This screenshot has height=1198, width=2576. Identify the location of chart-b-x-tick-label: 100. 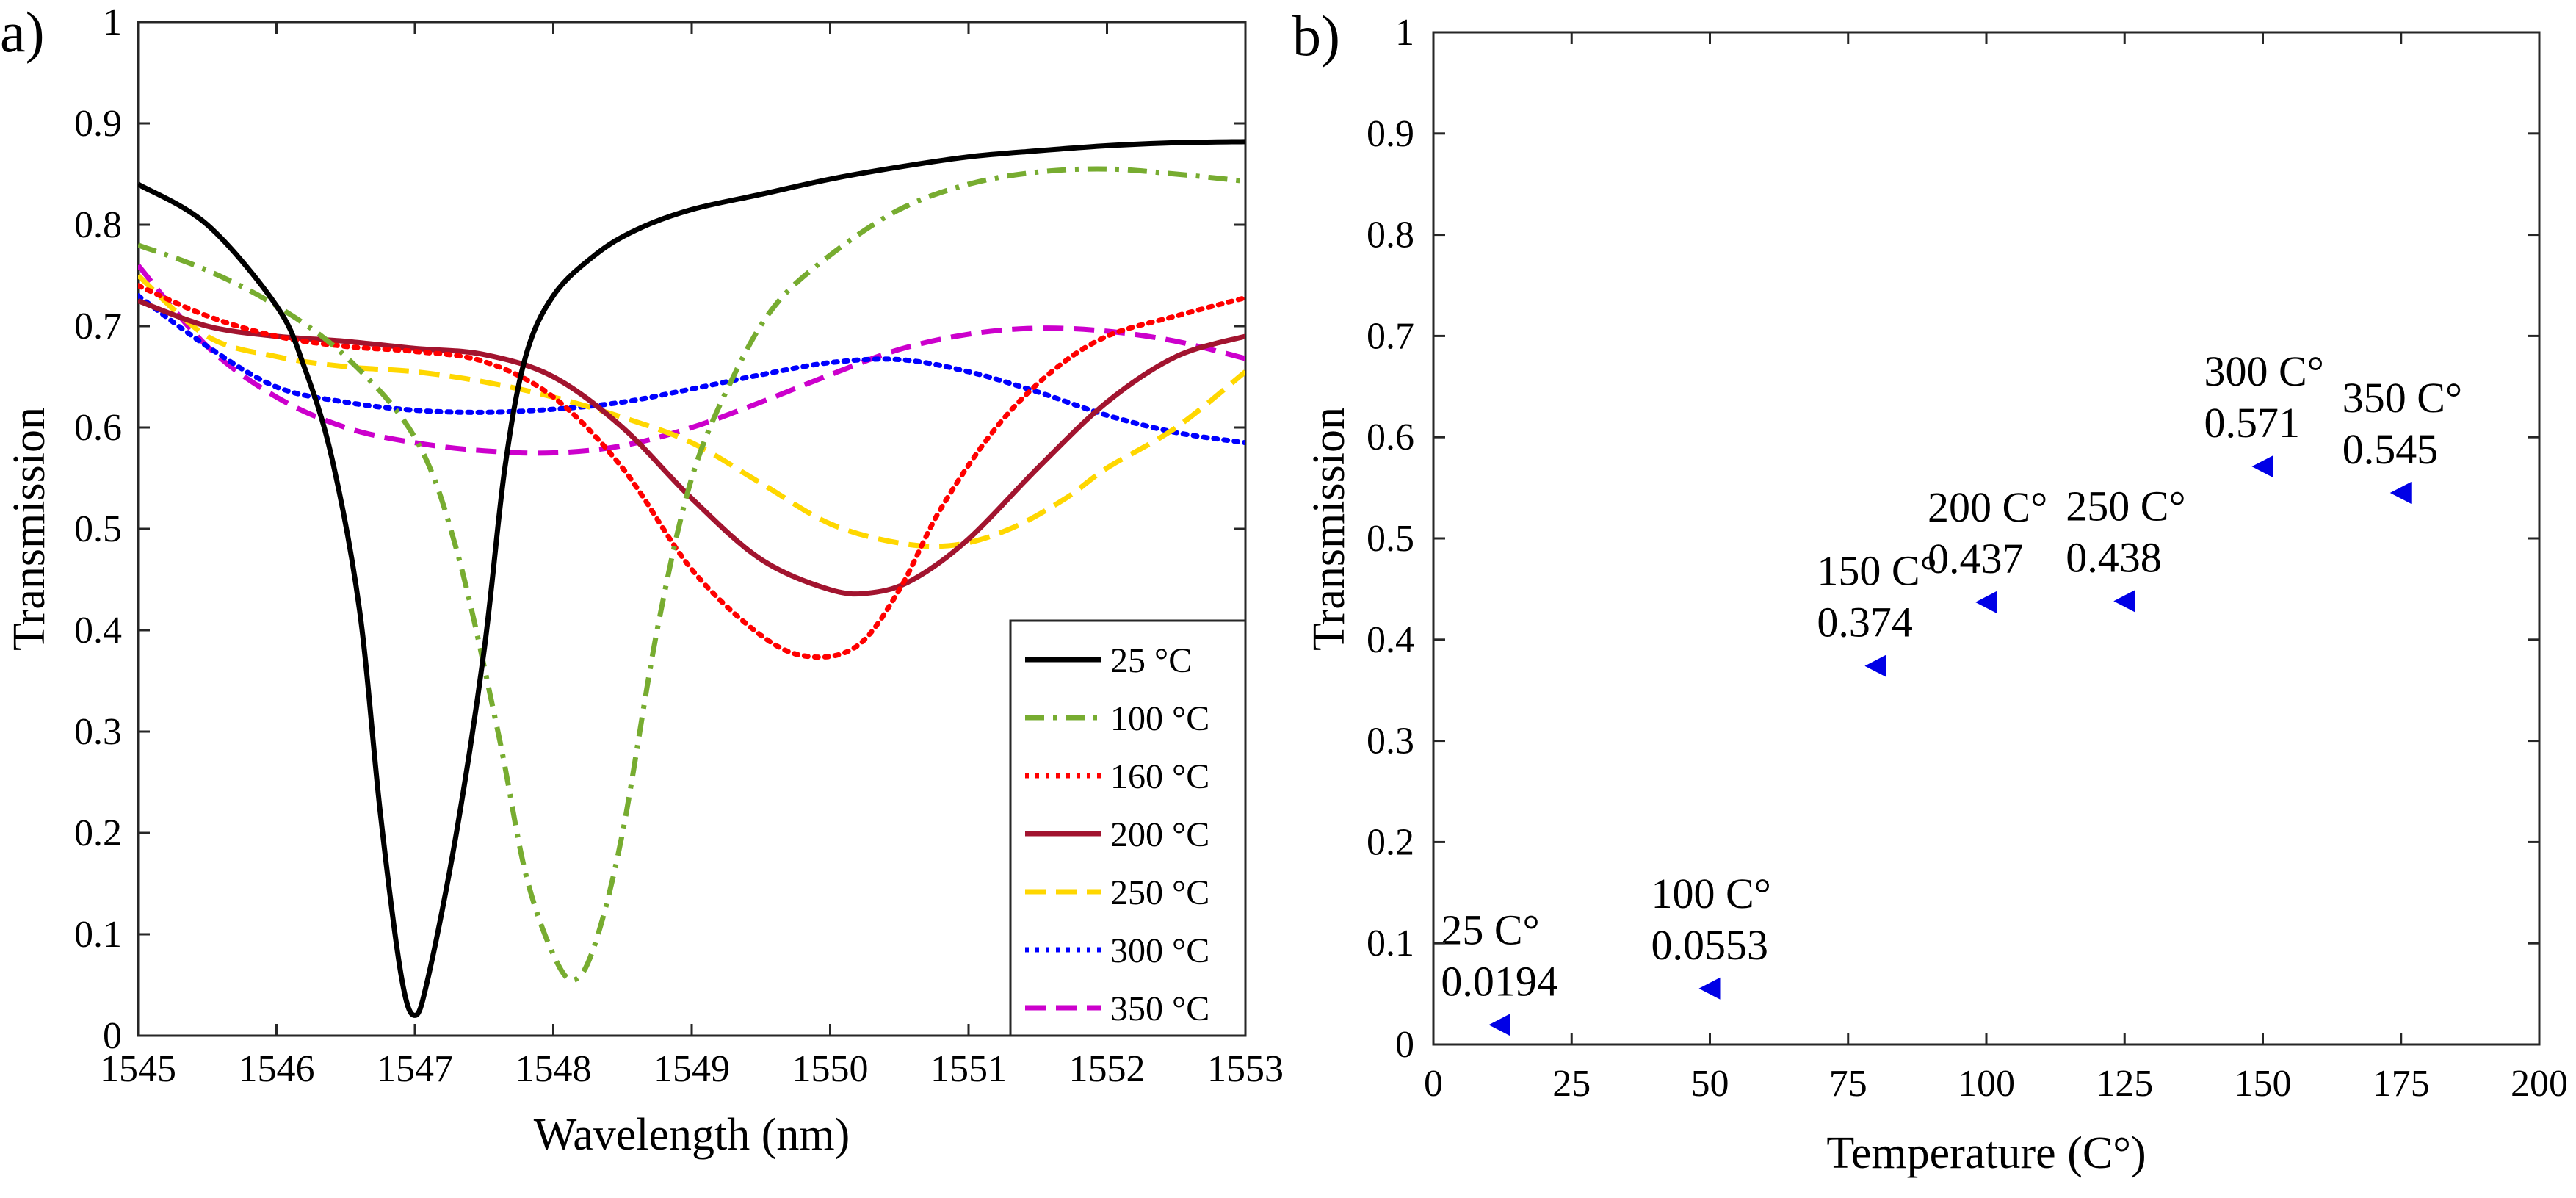
(1986, 1084).